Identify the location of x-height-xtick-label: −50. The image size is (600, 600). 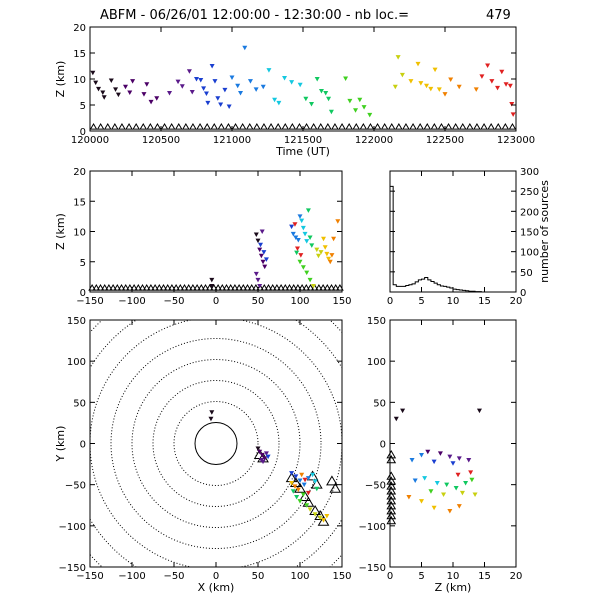
(173, 301).